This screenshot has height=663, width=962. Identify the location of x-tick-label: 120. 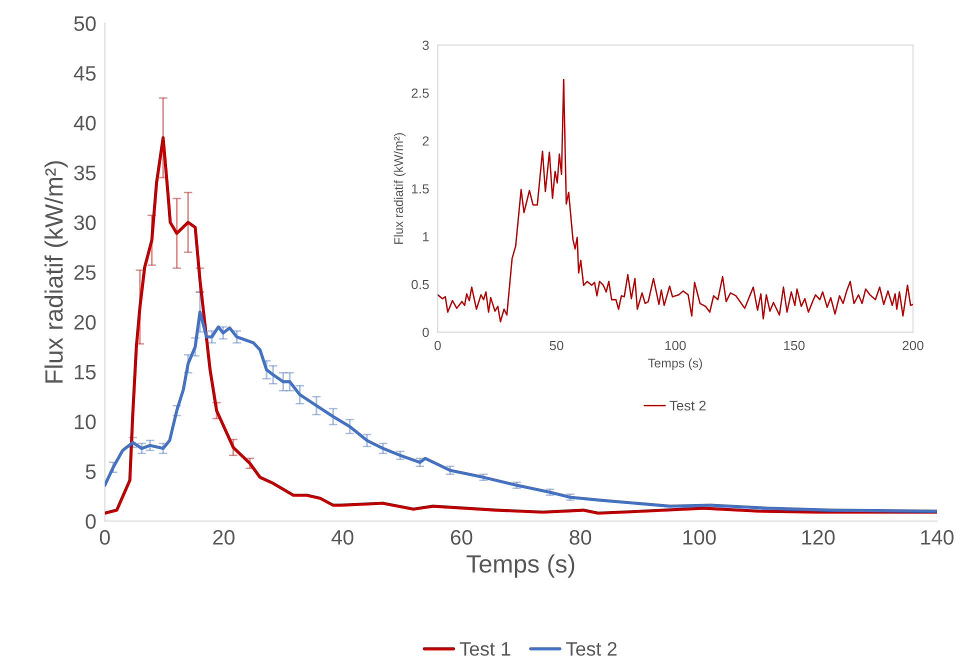
(818, 537).